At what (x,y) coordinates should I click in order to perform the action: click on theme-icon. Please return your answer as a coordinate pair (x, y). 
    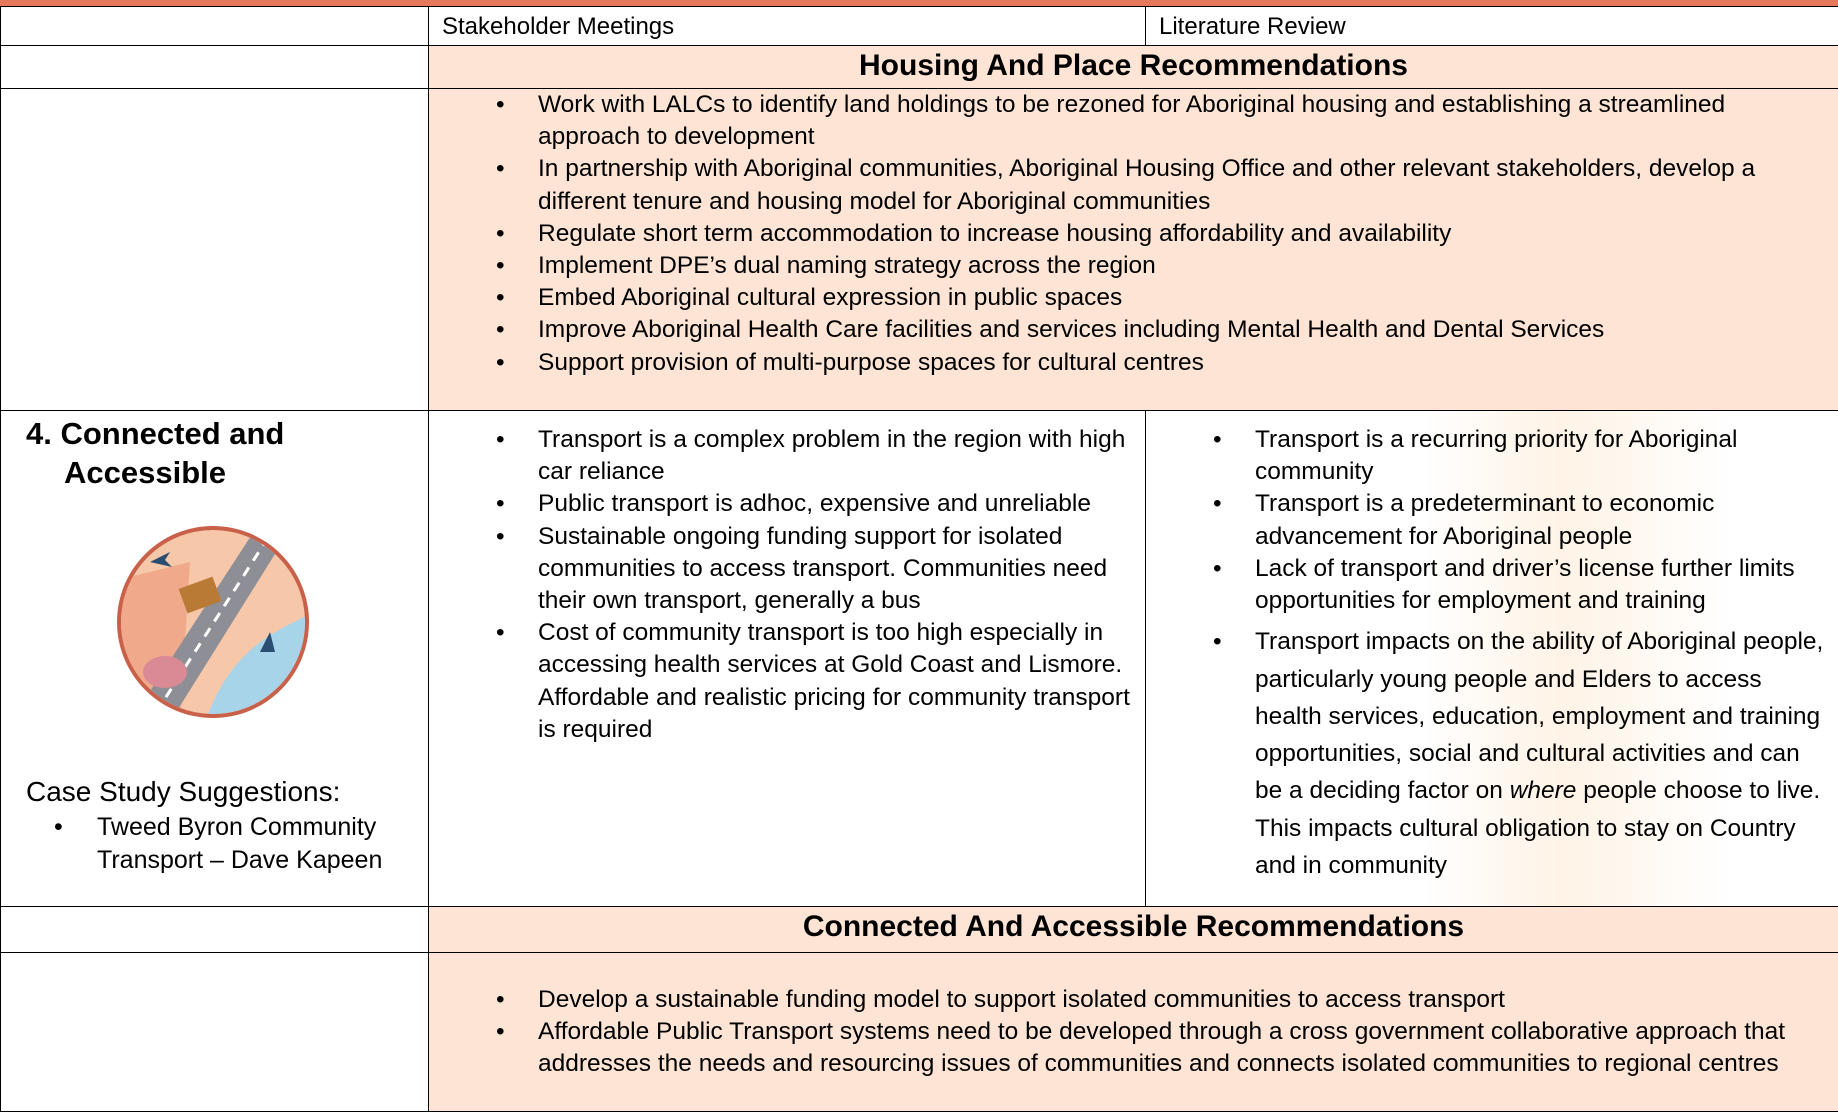
    Looking at the image, I should click on (213, 622).